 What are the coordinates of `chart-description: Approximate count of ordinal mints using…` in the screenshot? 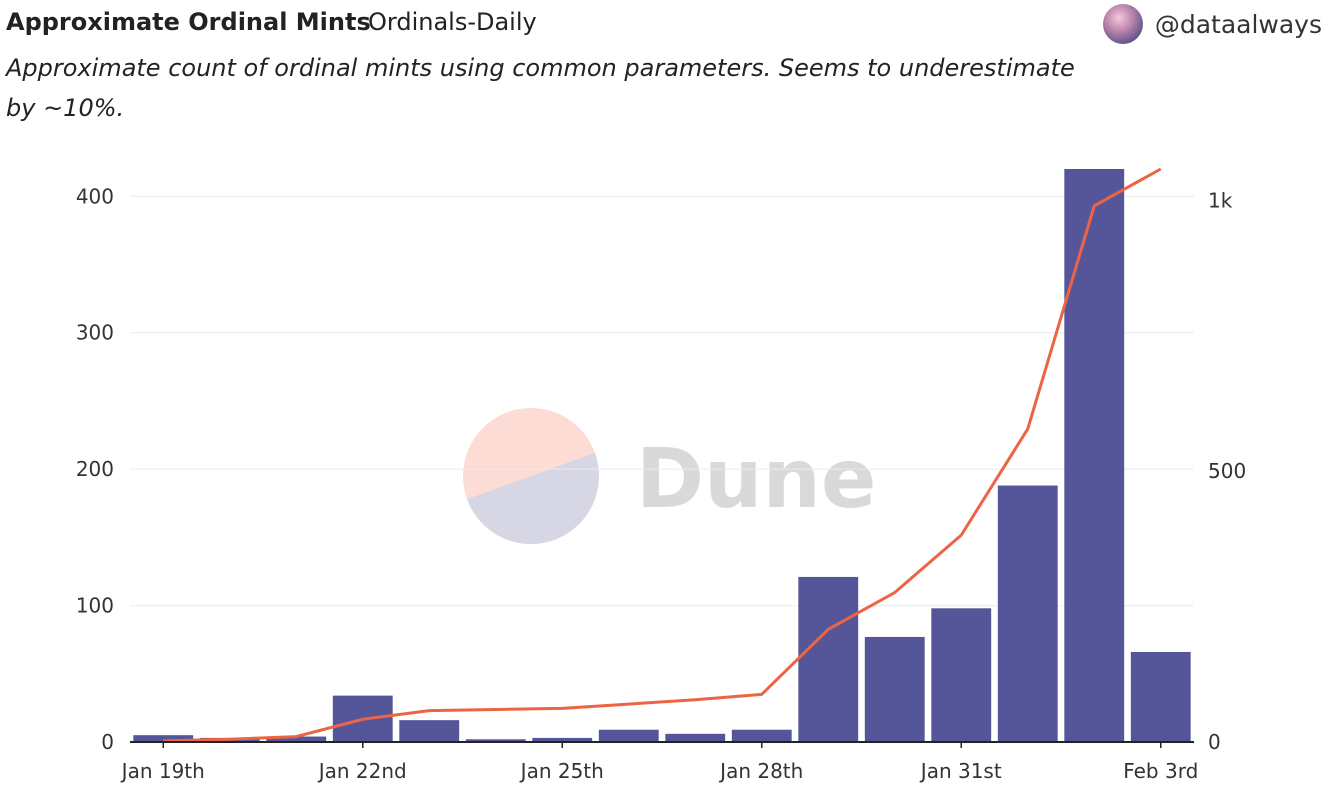 It's located at (540, 88).